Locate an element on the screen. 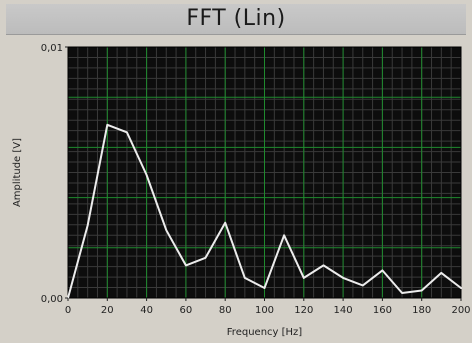  x-tick-label: 100 is located at coordinates (264, 310).